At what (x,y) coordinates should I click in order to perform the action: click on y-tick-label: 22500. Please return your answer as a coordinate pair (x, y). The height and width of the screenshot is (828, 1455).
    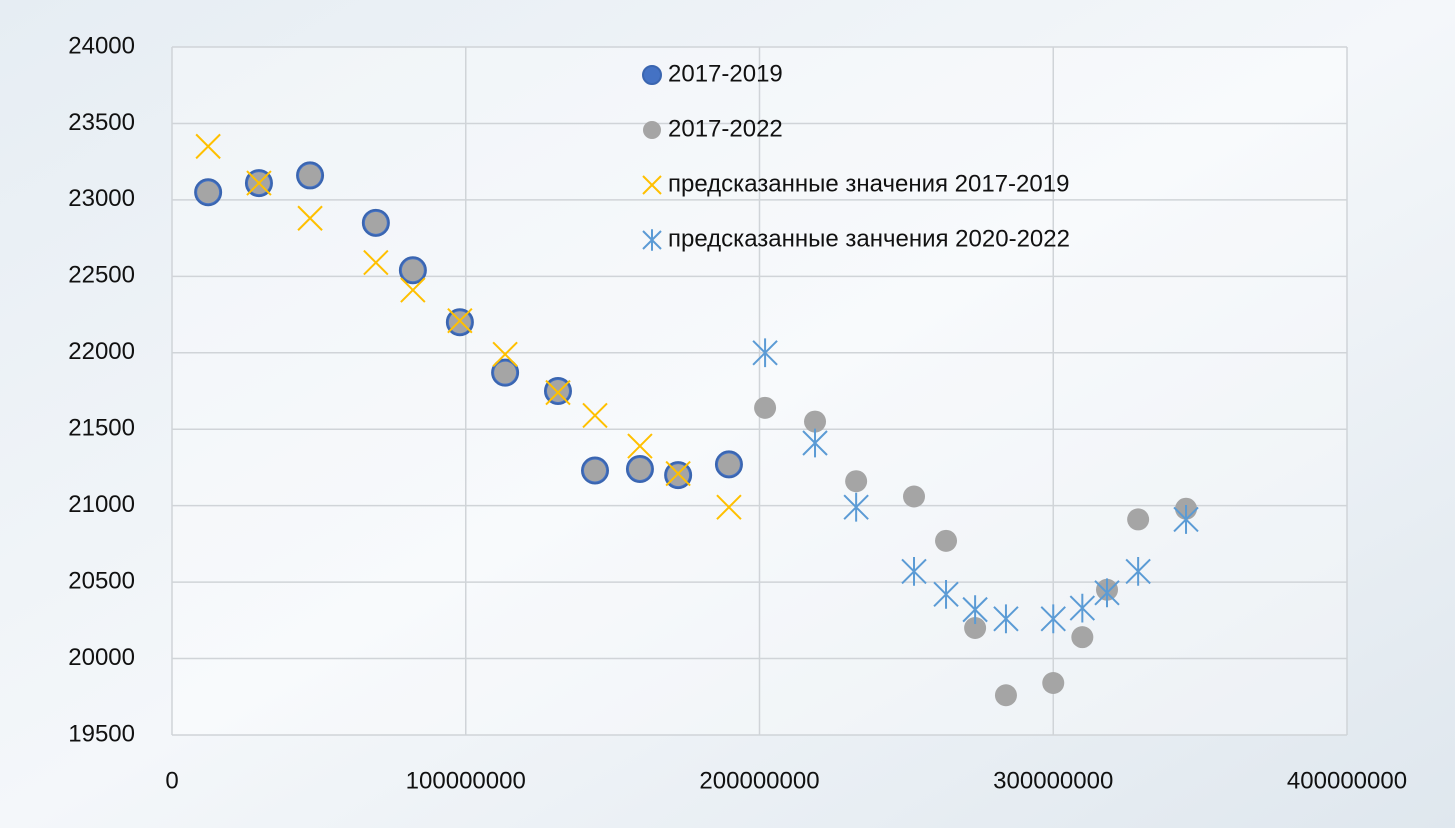
    Looking at the image, I should click on (101, 275).